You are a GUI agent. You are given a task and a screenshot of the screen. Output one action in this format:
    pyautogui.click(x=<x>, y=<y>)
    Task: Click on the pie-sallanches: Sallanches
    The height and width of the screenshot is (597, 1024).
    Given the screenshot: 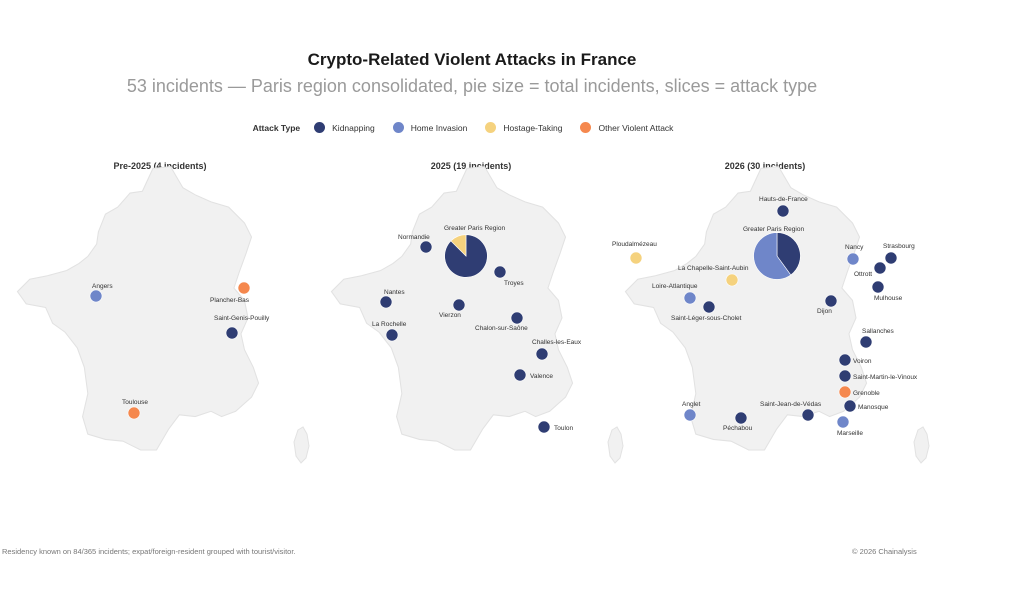 What is the action you would take?
    pyautogui.click(x=877, y=338)
    